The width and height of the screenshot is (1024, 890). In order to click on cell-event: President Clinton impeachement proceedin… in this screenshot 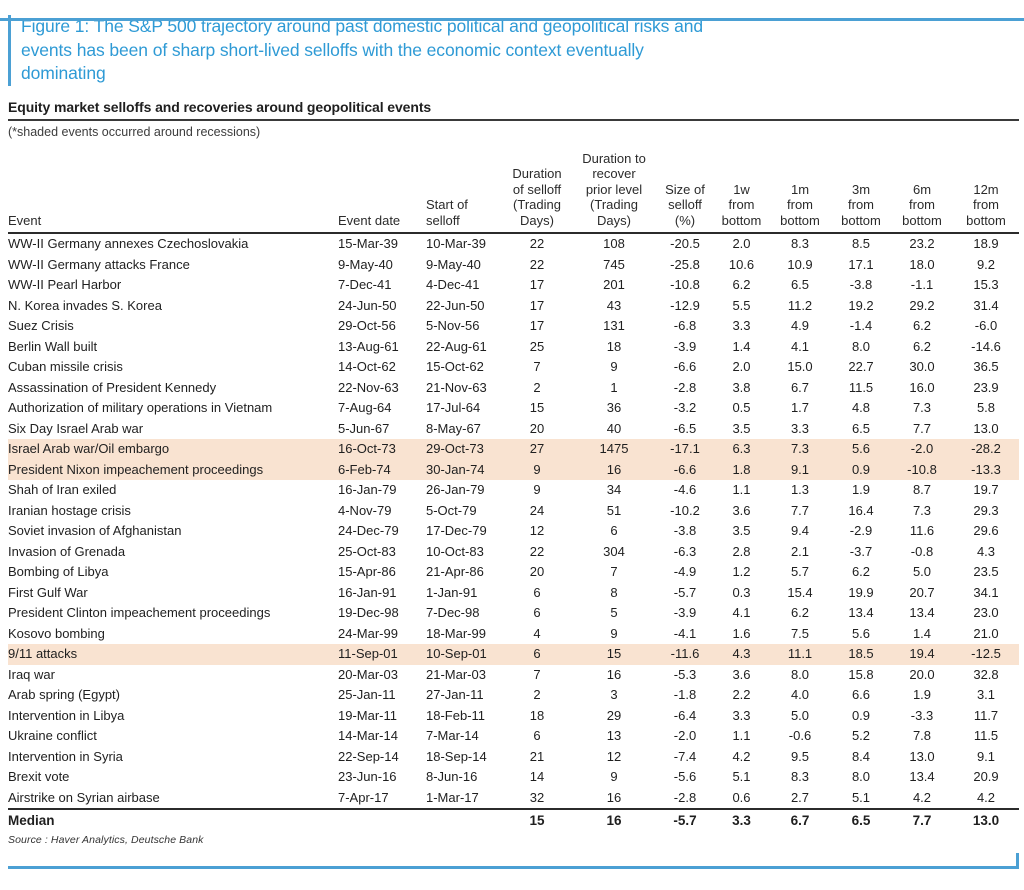, I will do `click(139, 612)`.